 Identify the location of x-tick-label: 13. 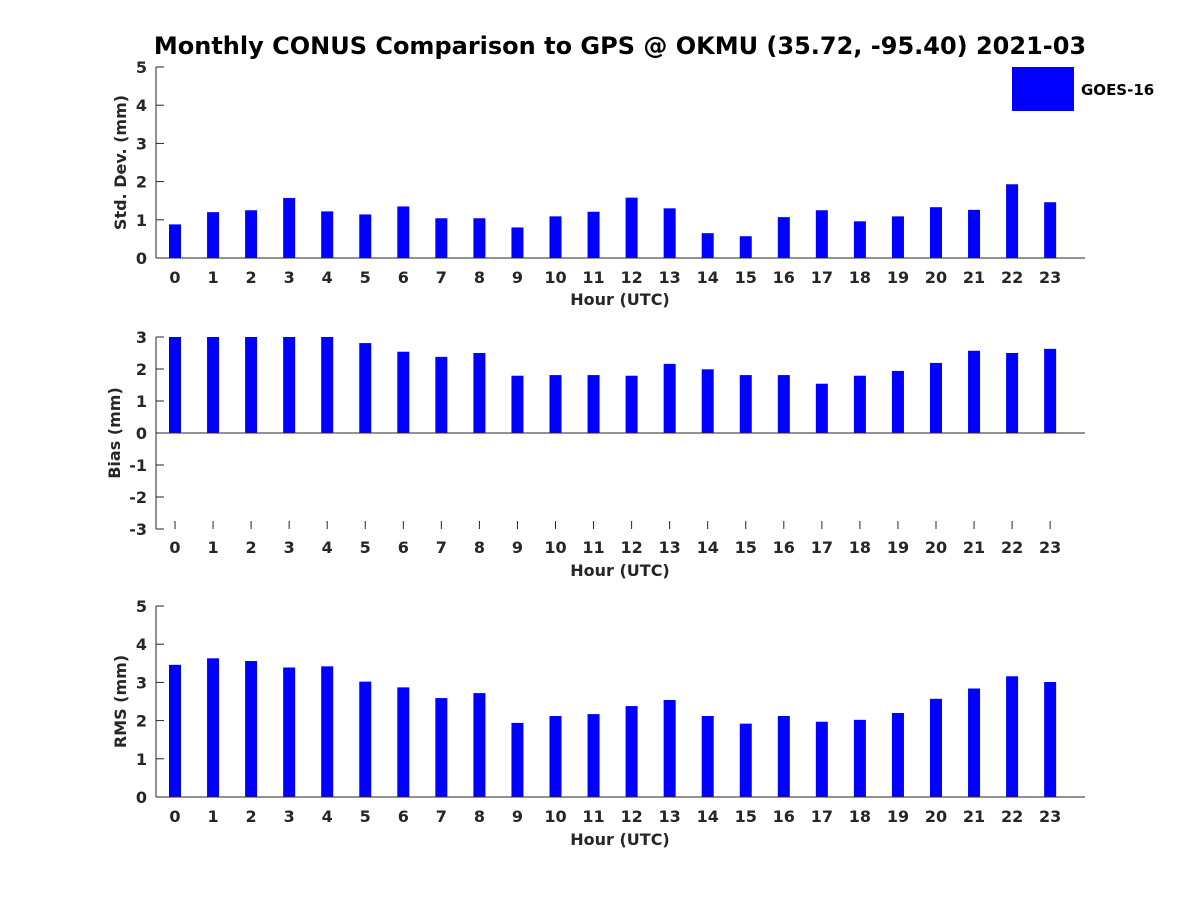
(670, 547).